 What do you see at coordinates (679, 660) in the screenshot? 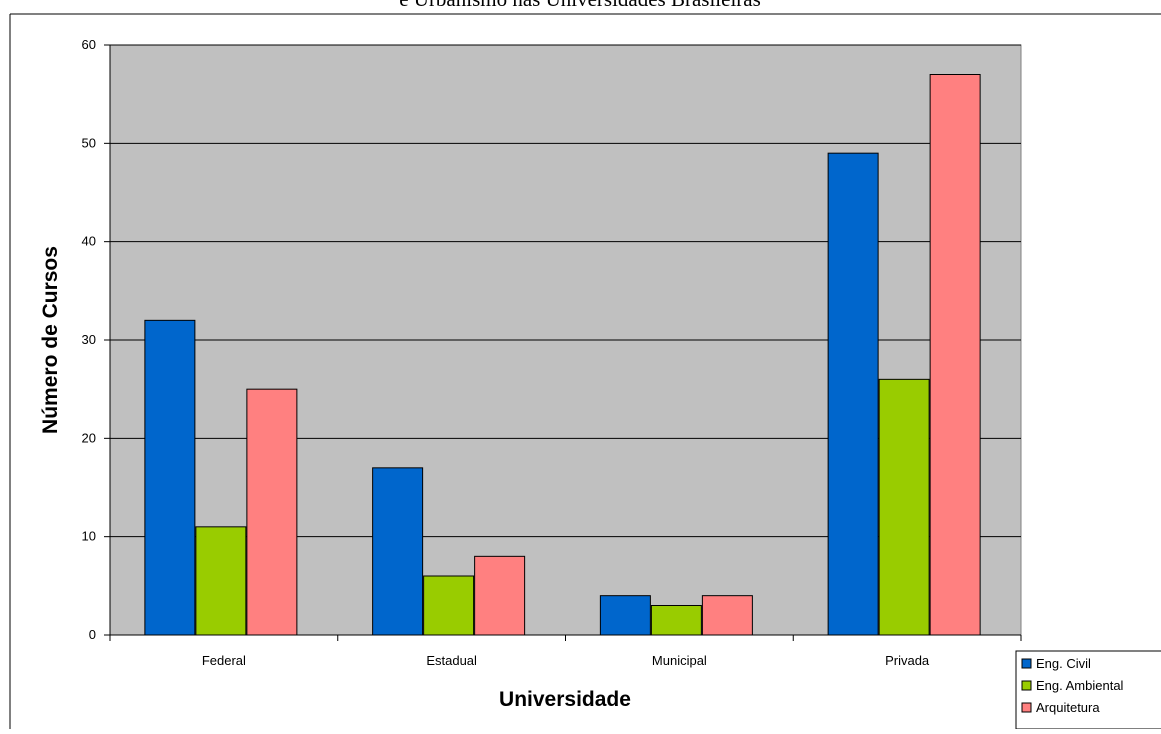
I see `x-tick-label: Municipal` at bounding box center [679, 660].